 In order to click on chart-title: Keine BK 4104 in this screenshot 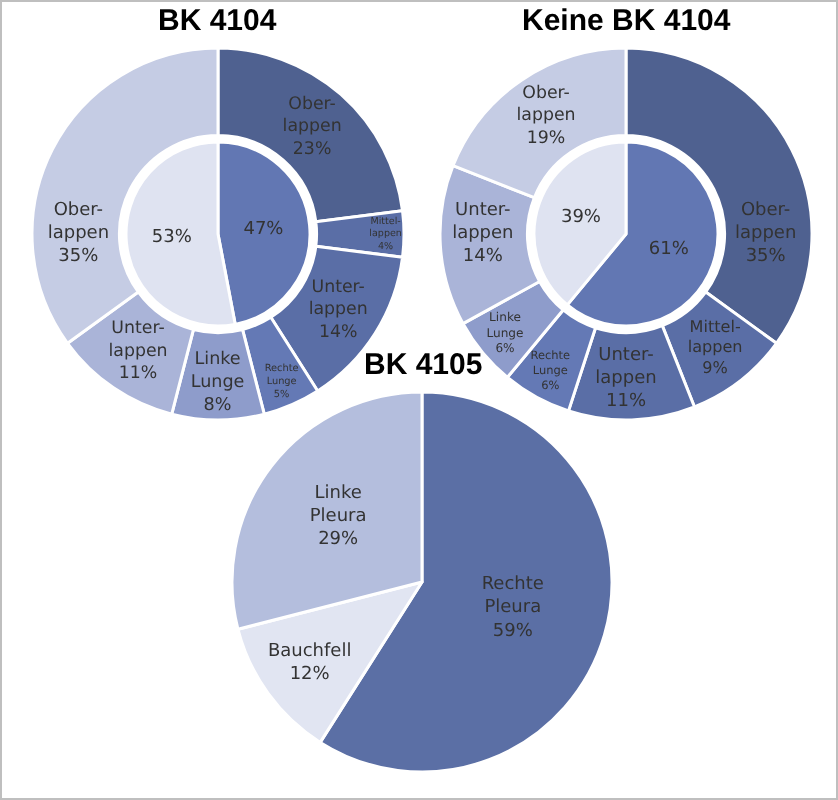, I will do `click(627, 21)`.